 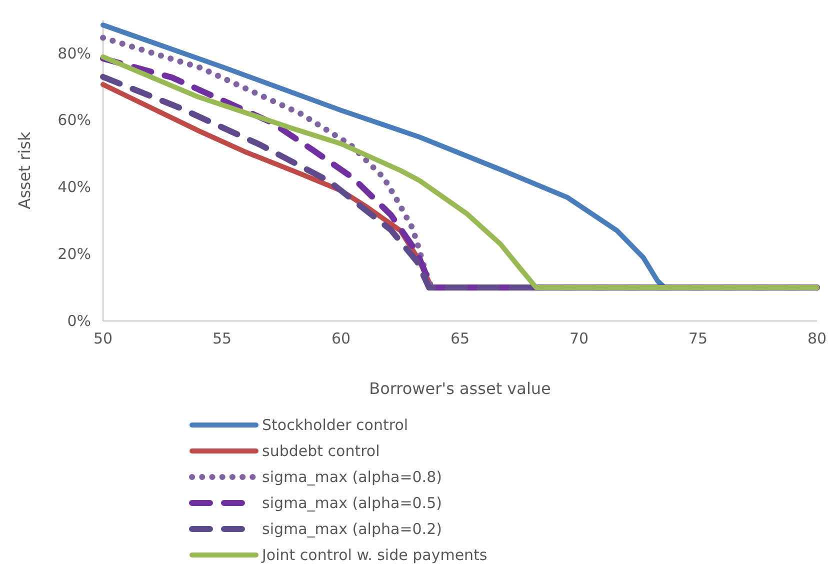 What do you see at coordinates (74, 53) in the screenshot?
I see `y-tick-label: 80%` at bounding box center [74, 53].